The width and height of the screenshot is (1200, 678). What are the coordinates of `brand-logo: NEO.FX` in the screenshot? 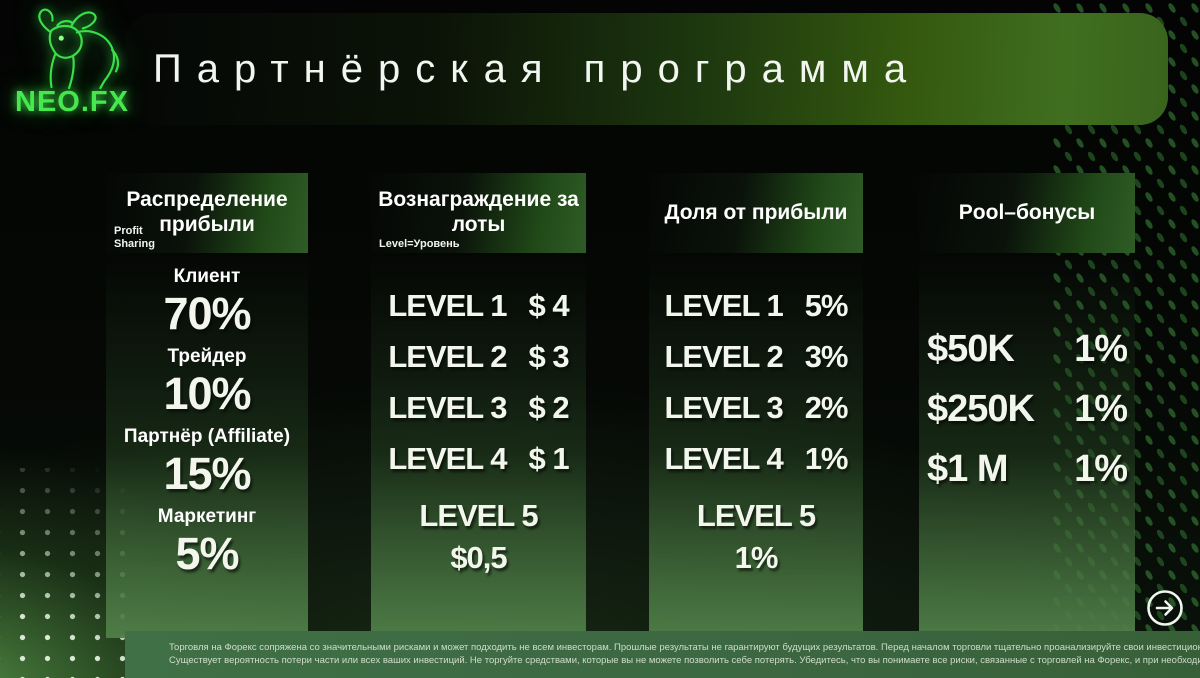 It's located at (72, 69).